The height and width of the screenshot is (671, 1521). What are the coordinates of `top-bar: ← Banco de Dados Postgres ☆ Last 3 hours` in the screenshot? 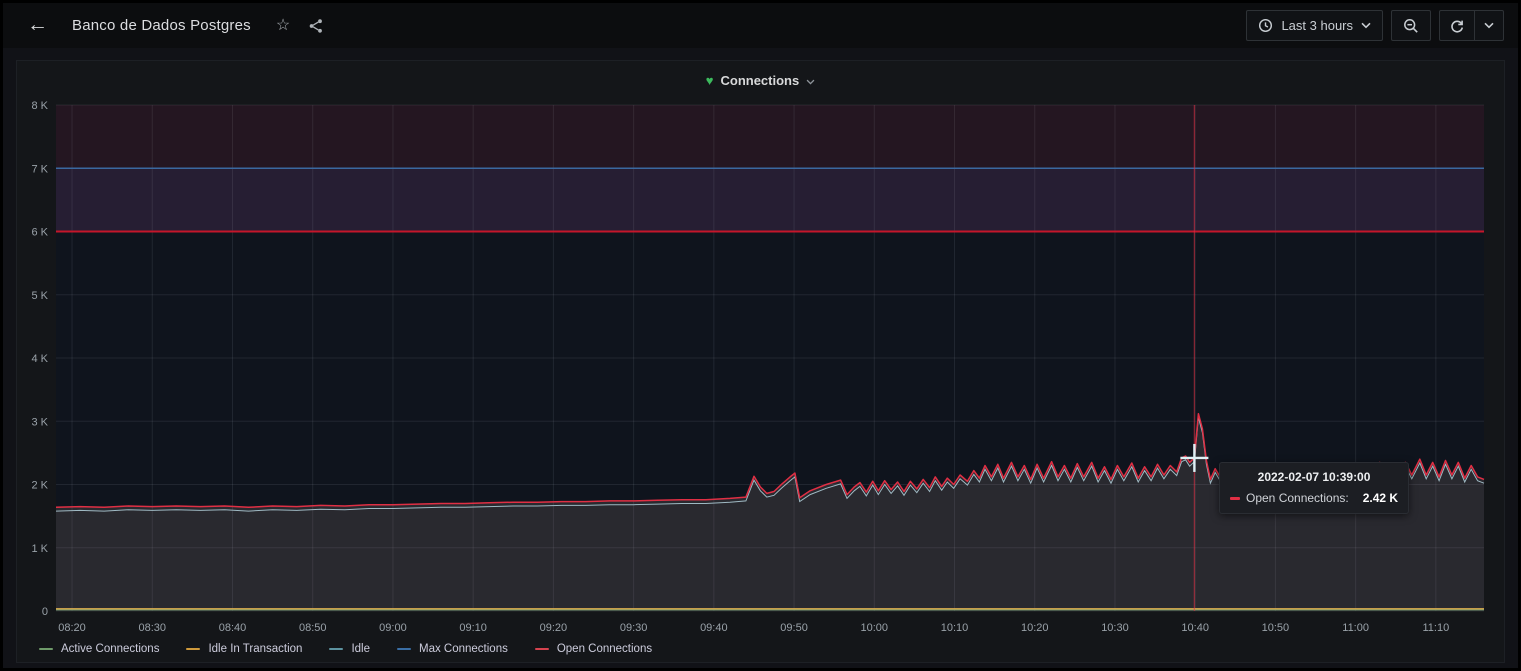 It's located at (760, 25).